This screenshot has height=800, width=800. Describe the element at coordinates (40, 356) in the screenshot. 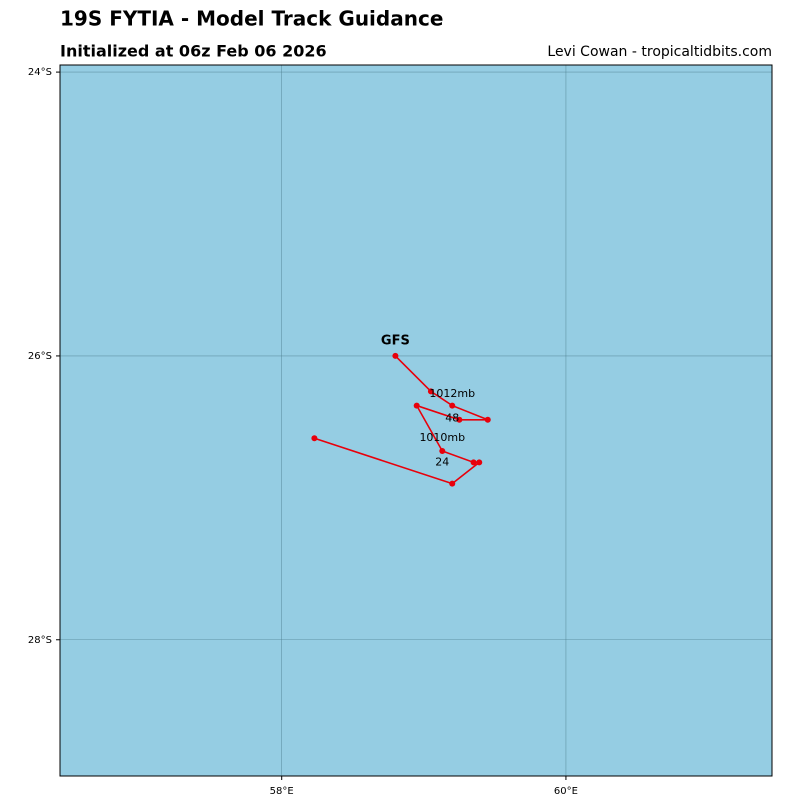

I see `y-tick-label: 26°S` at that location.